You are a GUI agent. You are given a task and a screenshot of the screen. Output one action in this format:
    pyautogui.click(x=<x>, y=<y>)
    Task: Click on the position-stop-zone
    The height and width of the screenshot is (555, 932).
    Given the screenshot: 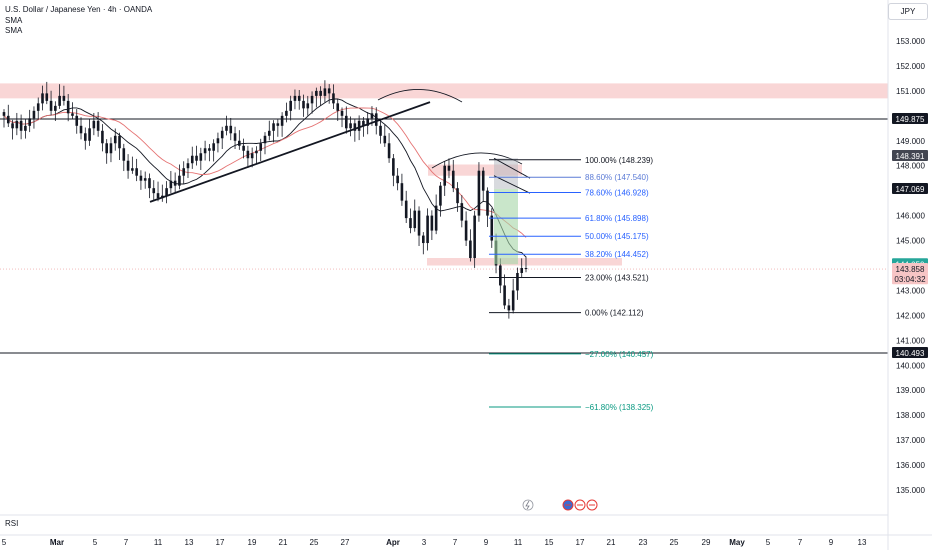 What is the action you would take?
    pyautogui.click(x=506, y=173)
    